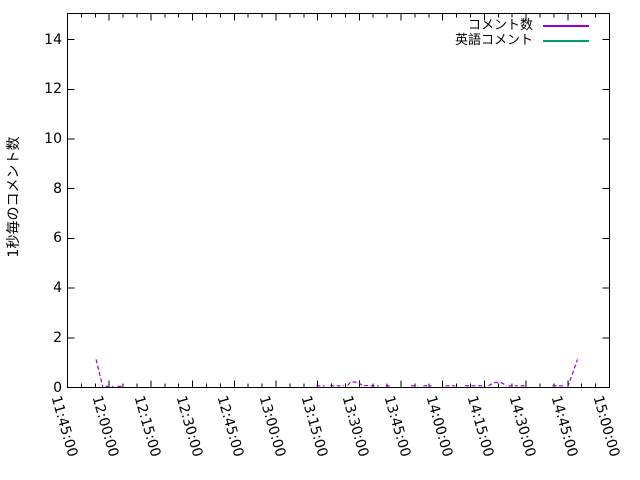 The height and width of the screenshot is (480, 640). I want to click on legend: コメント数 英語コメント, so click(474, 33).